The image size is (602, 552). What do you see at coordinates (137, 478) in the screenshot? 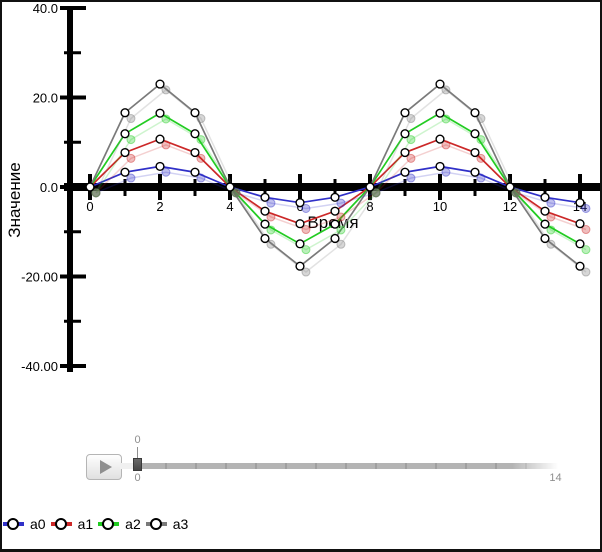
I see `slider-min-label: 0` at bounding box center [137, 478].